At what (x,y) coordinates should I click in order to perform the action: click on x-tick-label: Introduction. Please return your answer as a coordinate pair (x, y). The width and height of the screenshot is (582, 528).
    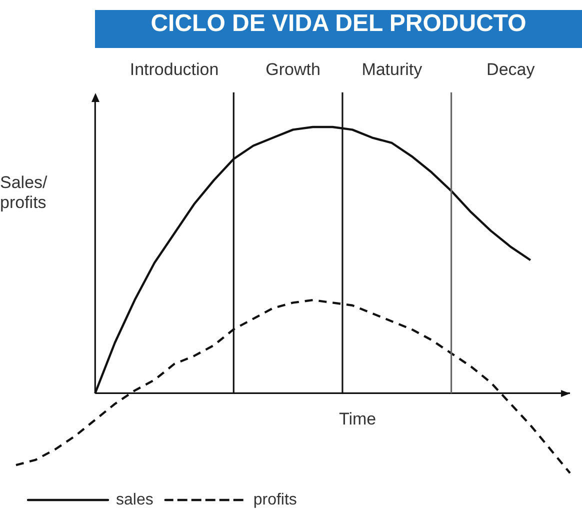
    Looking at the image, I should click on (174, 69).